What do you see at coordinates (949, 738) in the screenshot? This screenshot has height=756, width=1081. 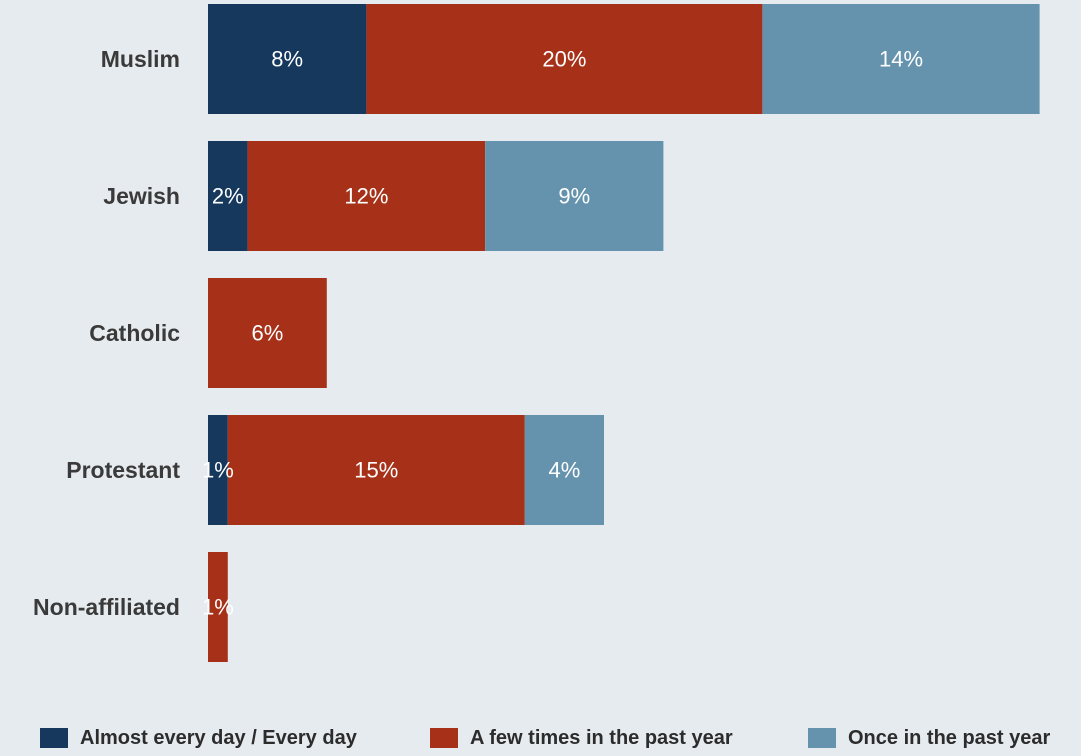 I see `legend-label-once-in-the-past-year: Once in the past year` at bounding box center [949, 738].